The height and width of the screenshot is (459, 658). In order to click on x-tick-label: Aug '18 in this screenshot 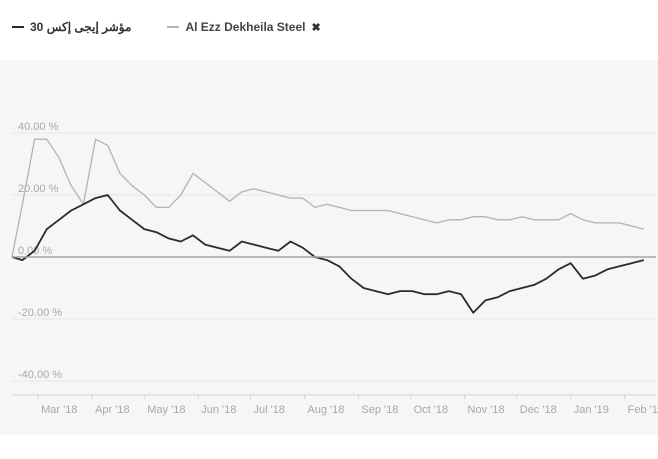, I will do `click(325, 410)`.